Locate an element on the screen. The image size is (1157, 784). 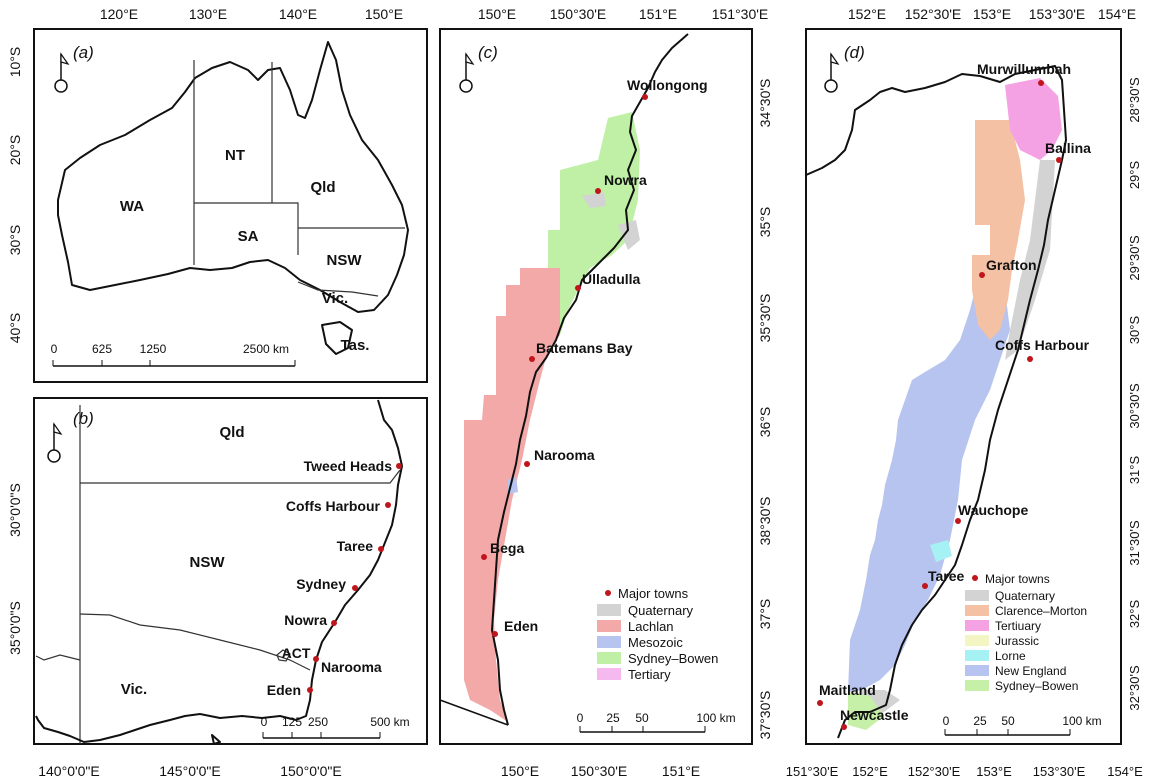
legend-label: Sydney–Bowen is located at coordinates (673, 658).